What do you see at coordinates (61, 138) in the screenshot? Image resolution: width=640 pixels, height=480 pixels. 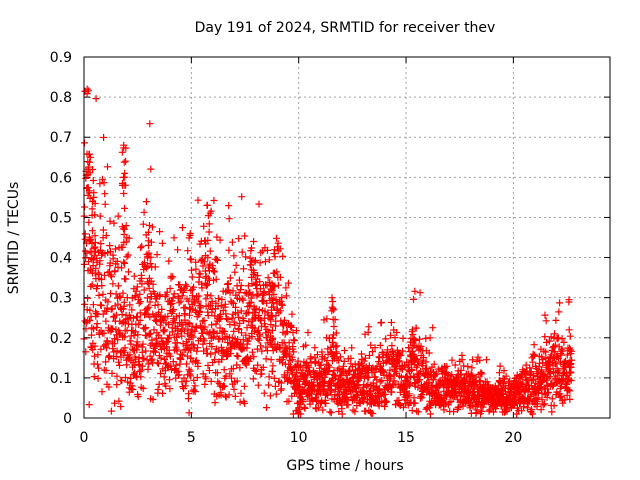 I see `y-tick-label: 0.7` at bounding box center [61, 138].